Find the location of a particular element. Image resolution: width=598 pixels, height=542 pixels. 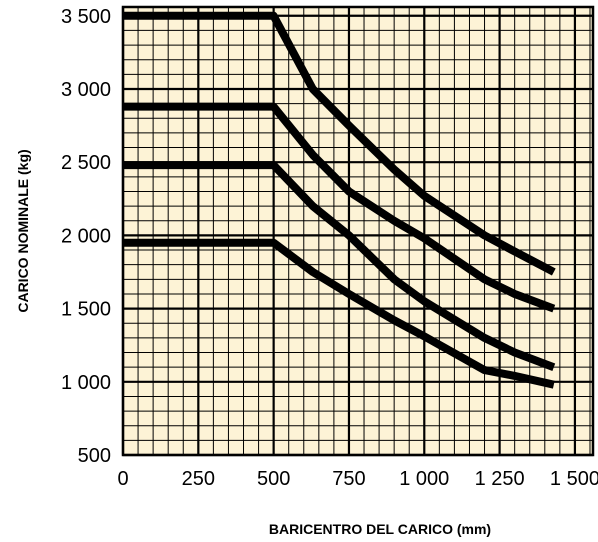

y-tick-label: 2 500 is located at coordinates (86, 163).